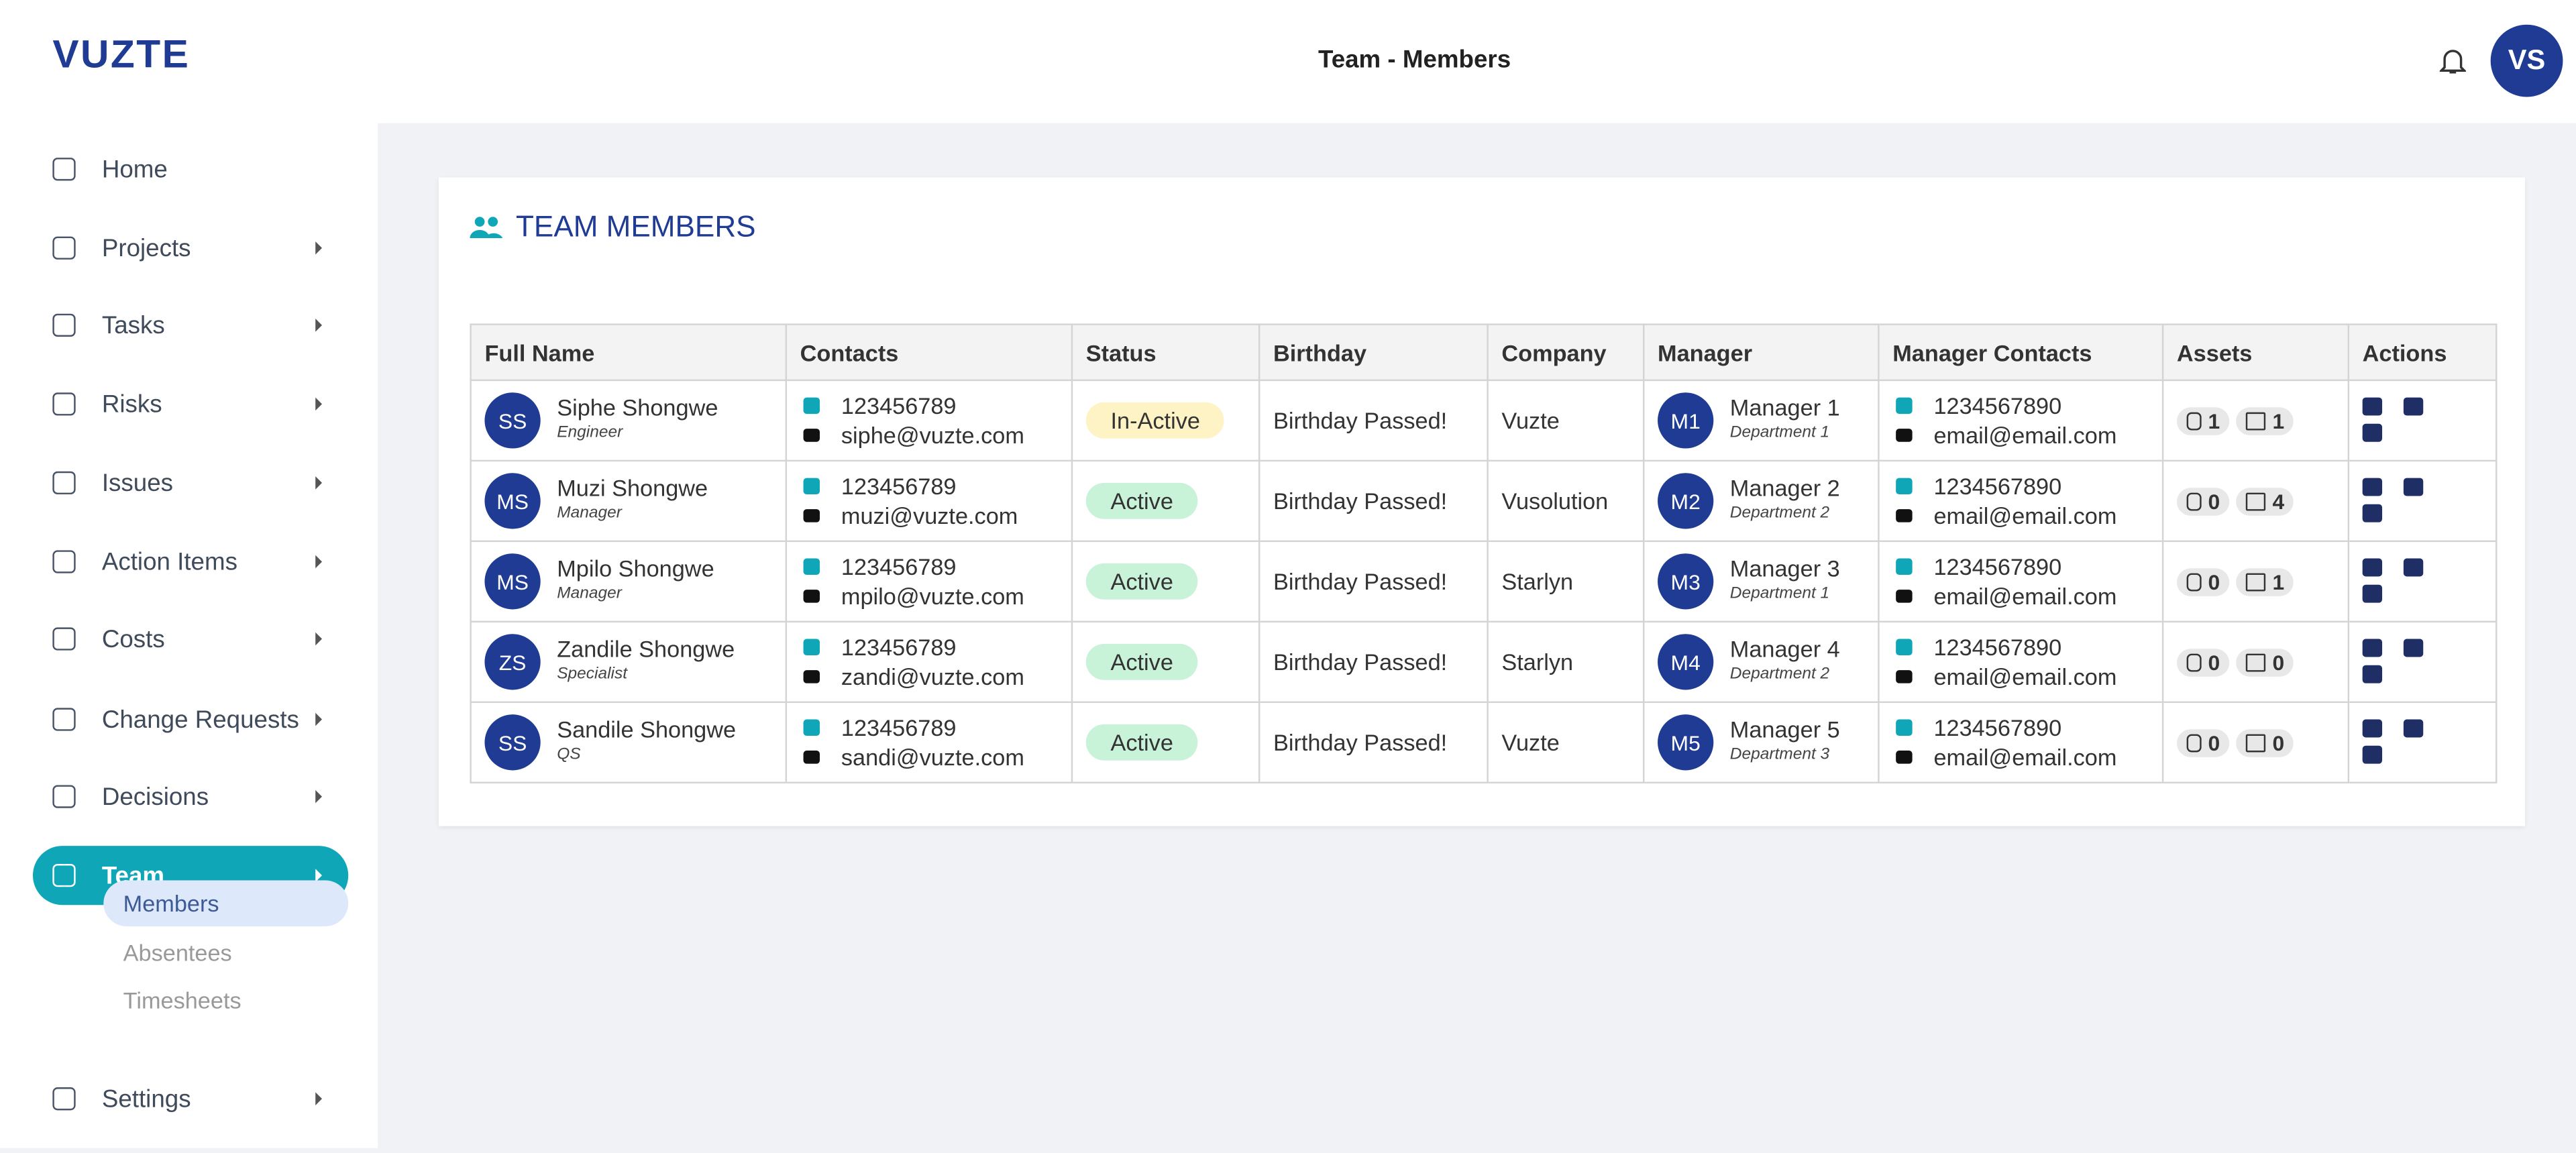 The image size is (2576, 1153). Describe the element at coordinates (932, 676) in the screenshot. I see `email: zandi@vuzte.com` at that location.